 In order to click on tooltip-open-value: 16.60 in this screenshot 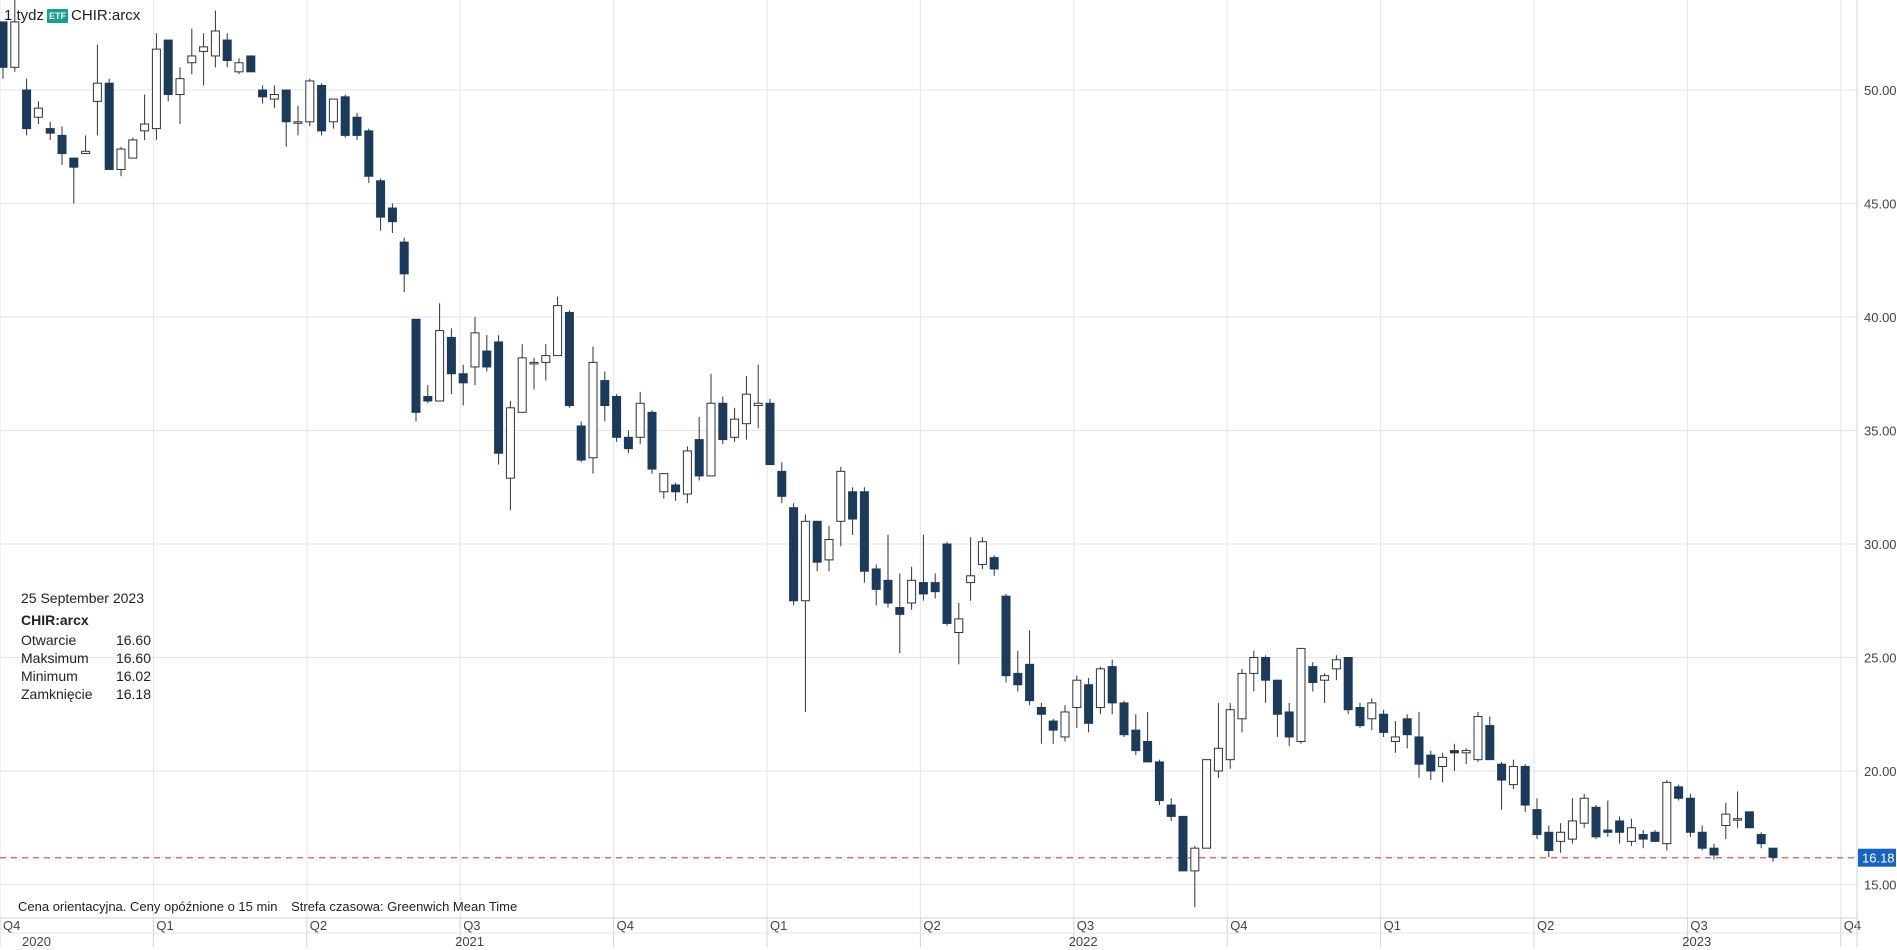, I will do `click(133, 640)`.